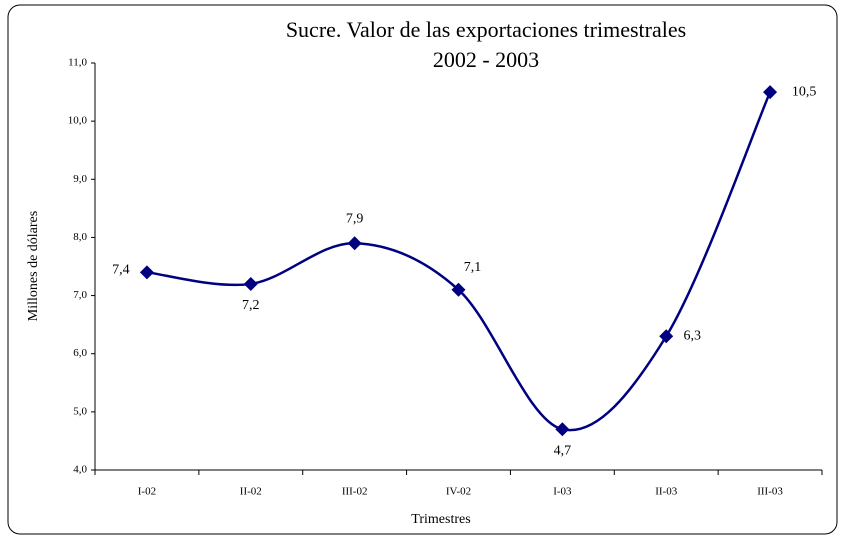 This screenshot has width=845, height=539. Describe the element at coordinates (692, 335) in the screenshot. I see `data-label: 6,3` at that location.